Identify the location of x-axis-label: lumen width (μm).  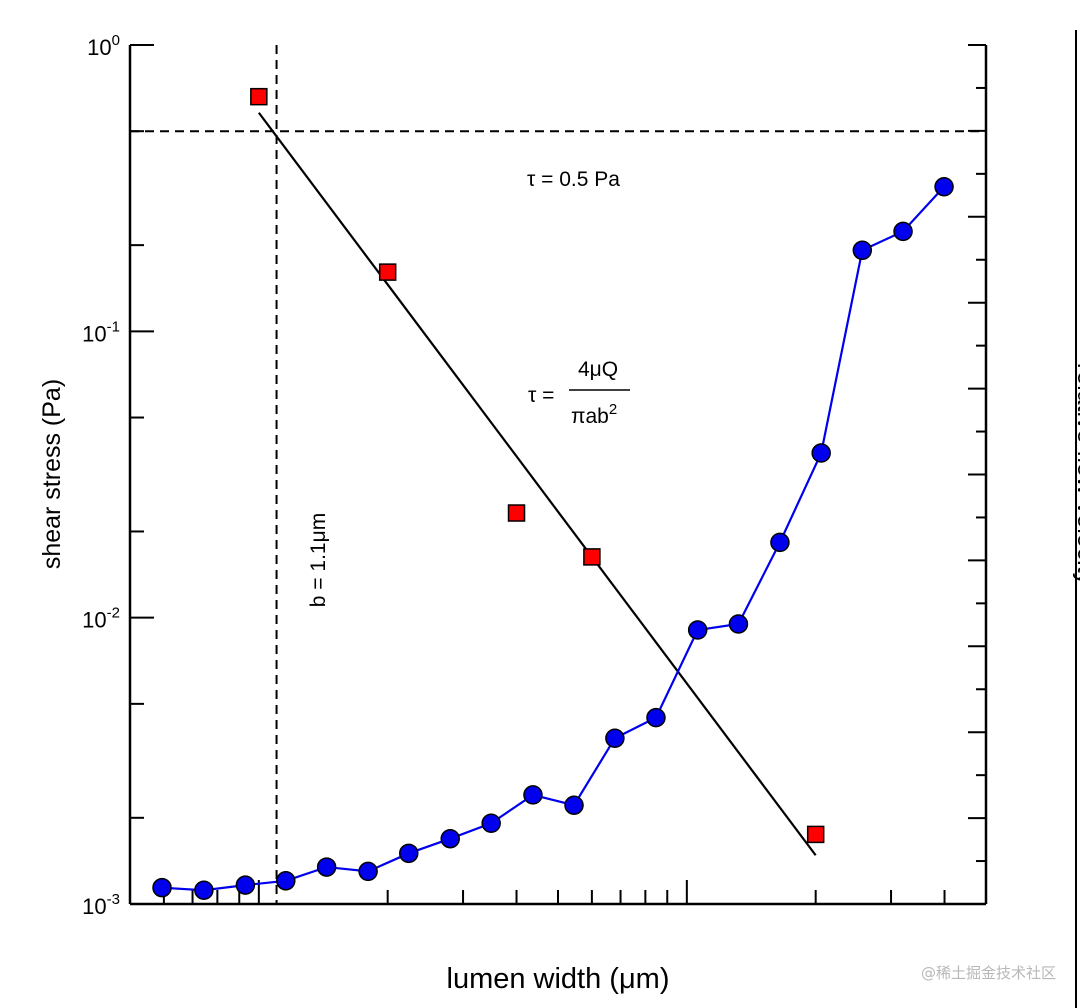
(558, 979).